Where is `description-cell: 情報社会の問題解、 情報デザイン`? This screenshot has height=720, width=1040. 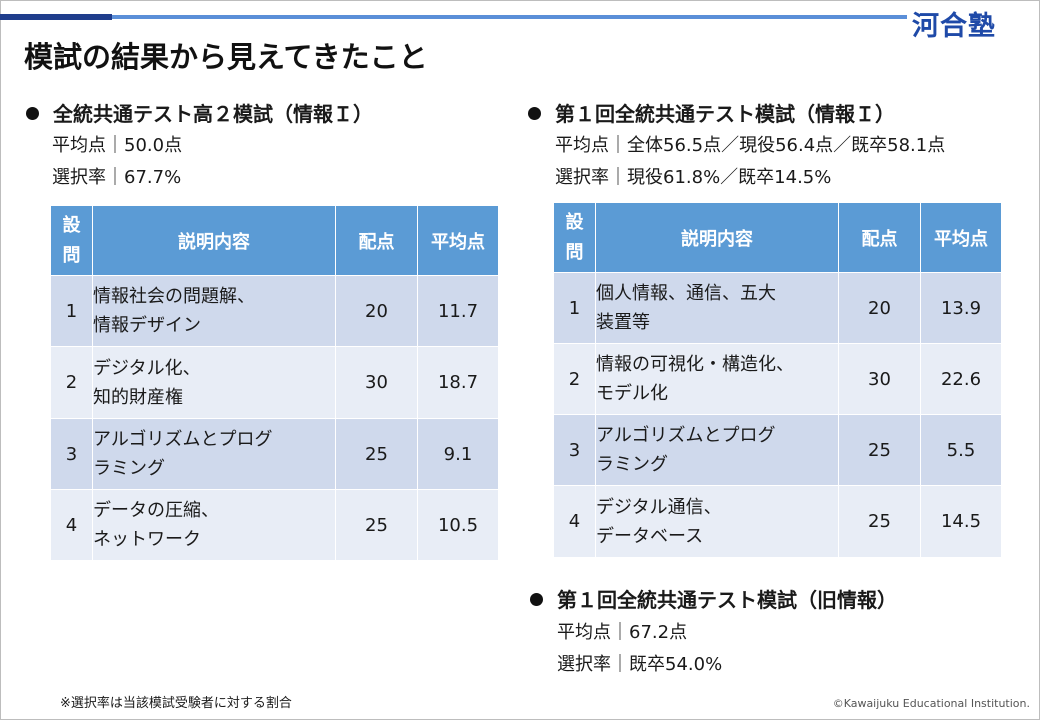
description-cell: 情報社会の問題解、 情報デザイン is located at coordinates (214, 311).